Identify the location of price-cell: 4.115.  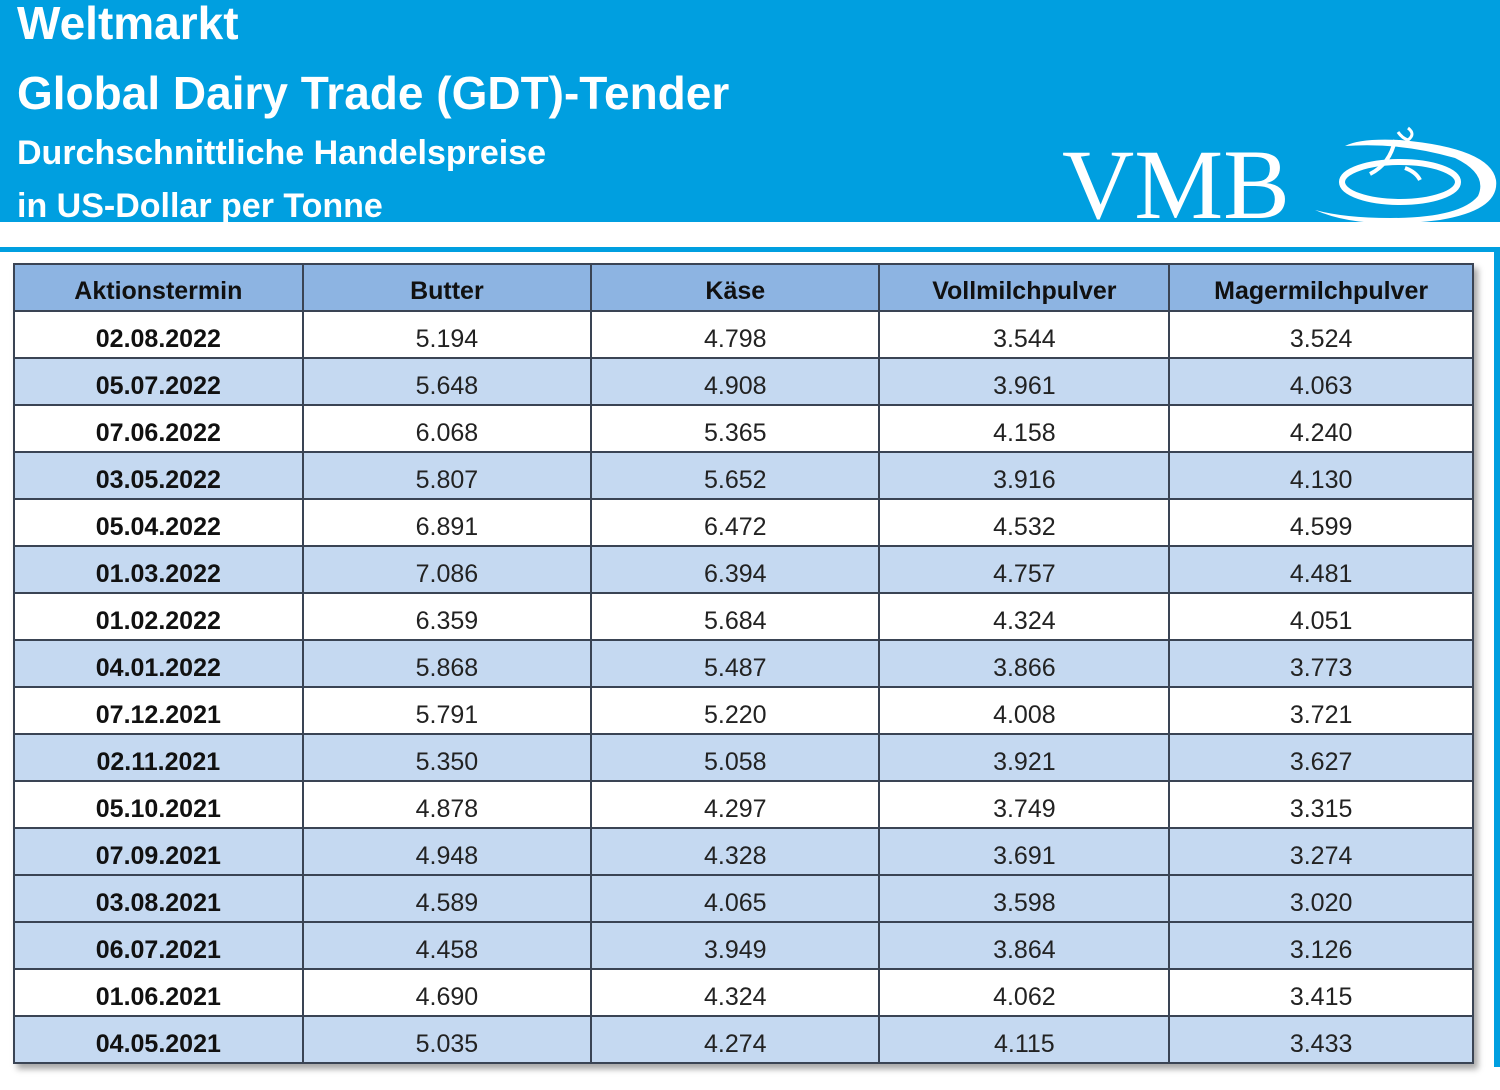
(1024, 1039).